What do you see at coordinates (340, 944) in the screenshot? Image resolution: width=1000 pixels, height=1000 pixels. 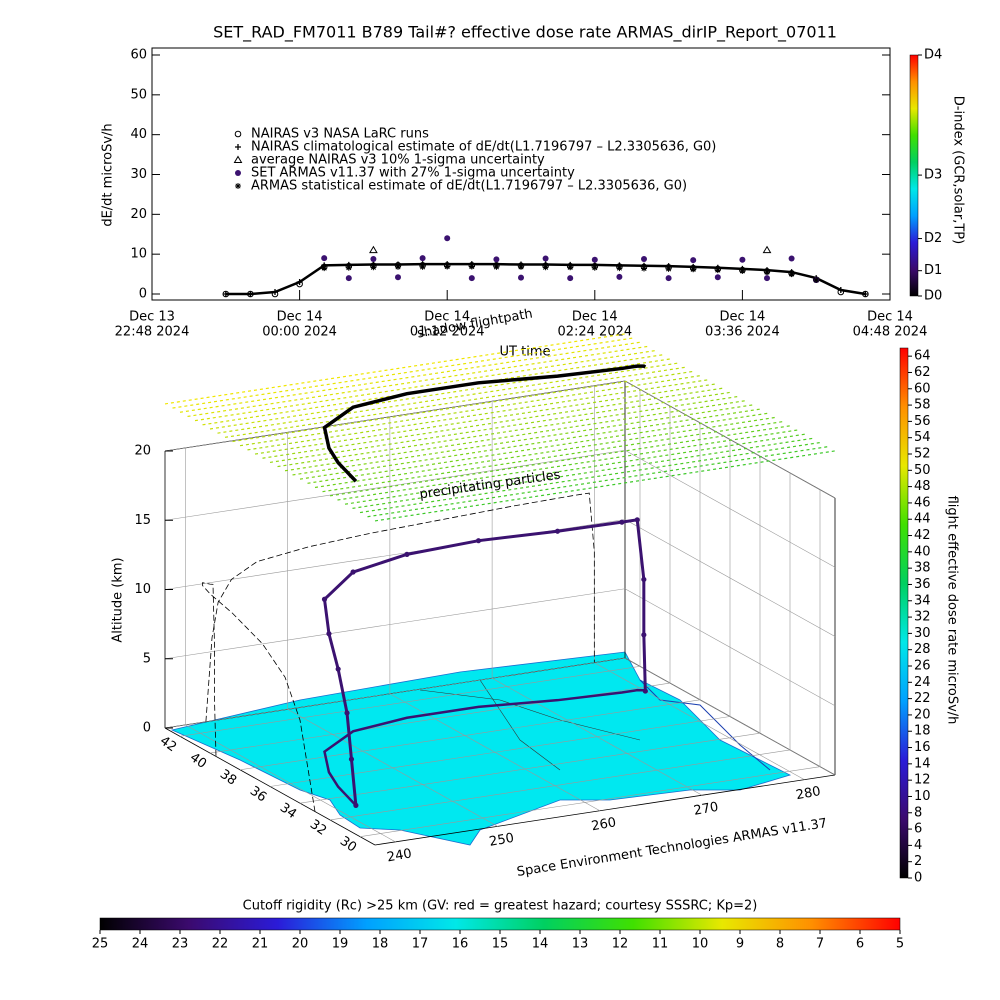 I see `colorbar-tick-label: 19` at bounding box center [340, 944].